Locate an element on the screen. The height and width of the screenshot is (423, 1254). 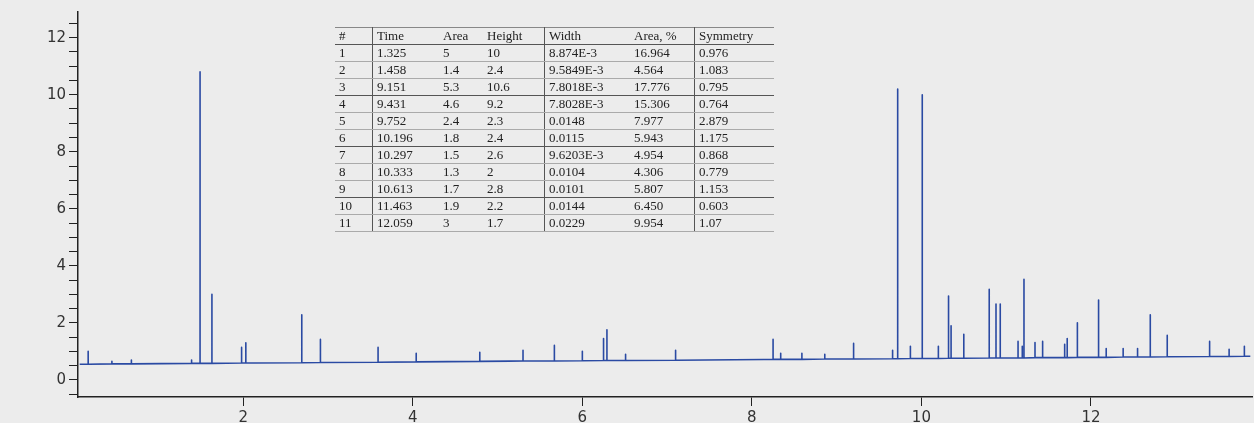
x-tick-label: 8 is located at coordinates (752, 415).